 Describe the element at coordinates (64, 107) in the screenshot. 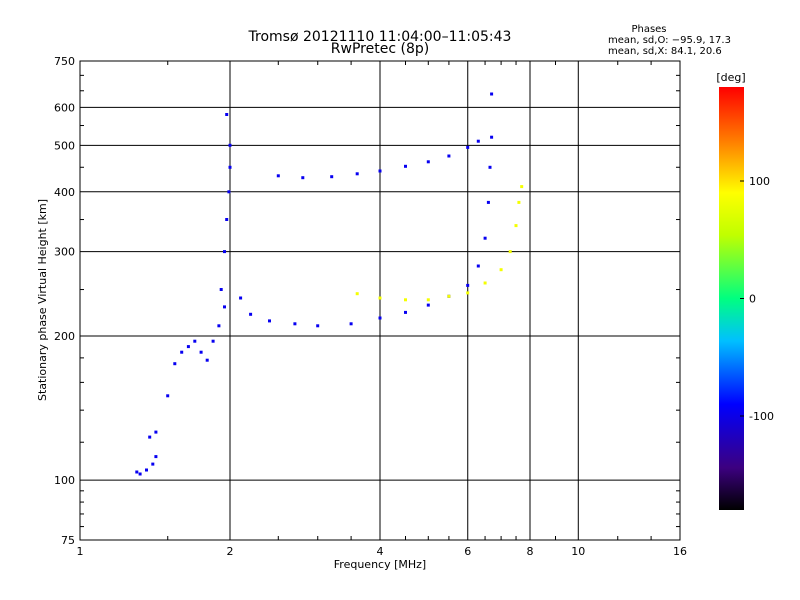

I see `y-tick-label: 600` at that location.